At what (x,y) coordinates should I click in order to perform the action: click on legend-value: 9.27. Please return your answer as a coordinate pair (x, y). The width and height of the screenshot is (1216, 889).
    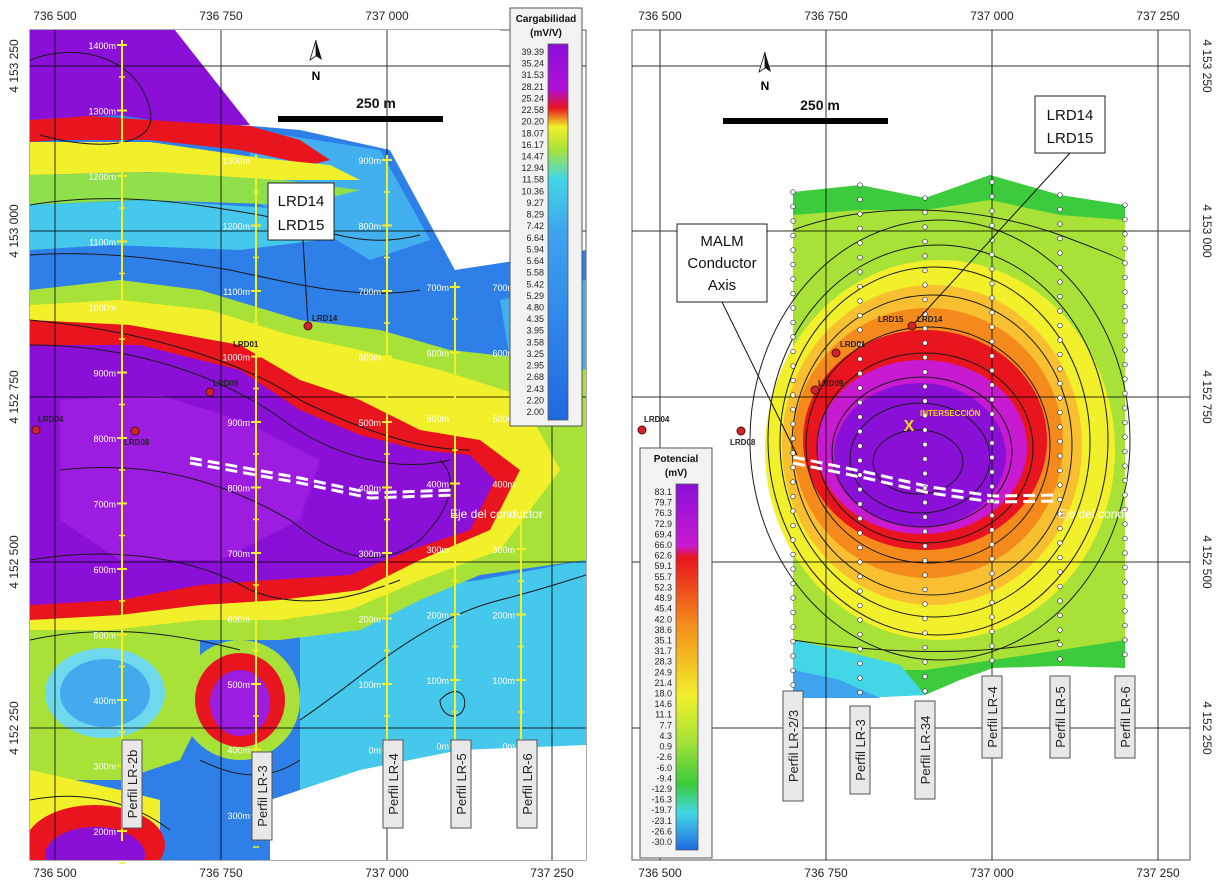
    Looking at the image, I should click on (535, 203).